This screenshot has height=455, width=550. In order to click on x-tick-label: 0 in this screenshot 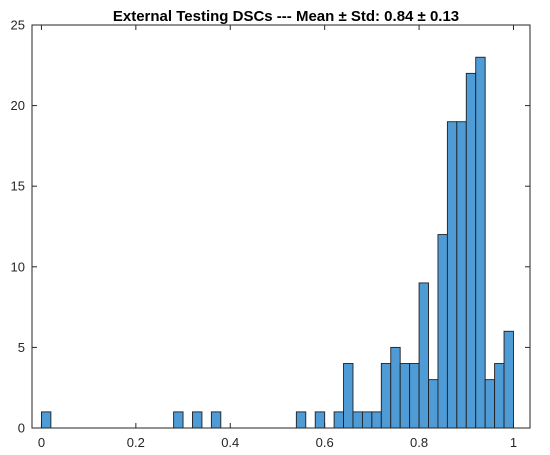, I will do `click(41, 442)`.